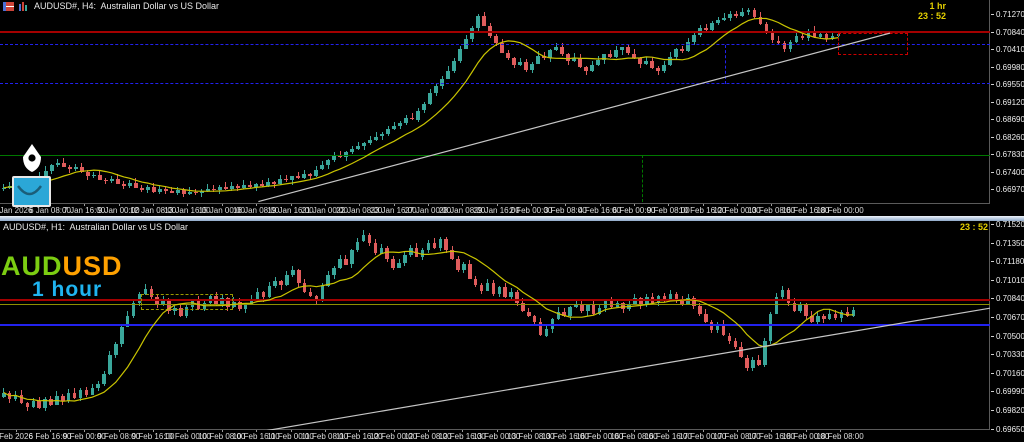 This screenshot has width=1024, height=442. What do you see at coordinates (1010, 299) in the screenshot?
I see `price-tick-label: 0.70840` at bounding box center [1010, 299].